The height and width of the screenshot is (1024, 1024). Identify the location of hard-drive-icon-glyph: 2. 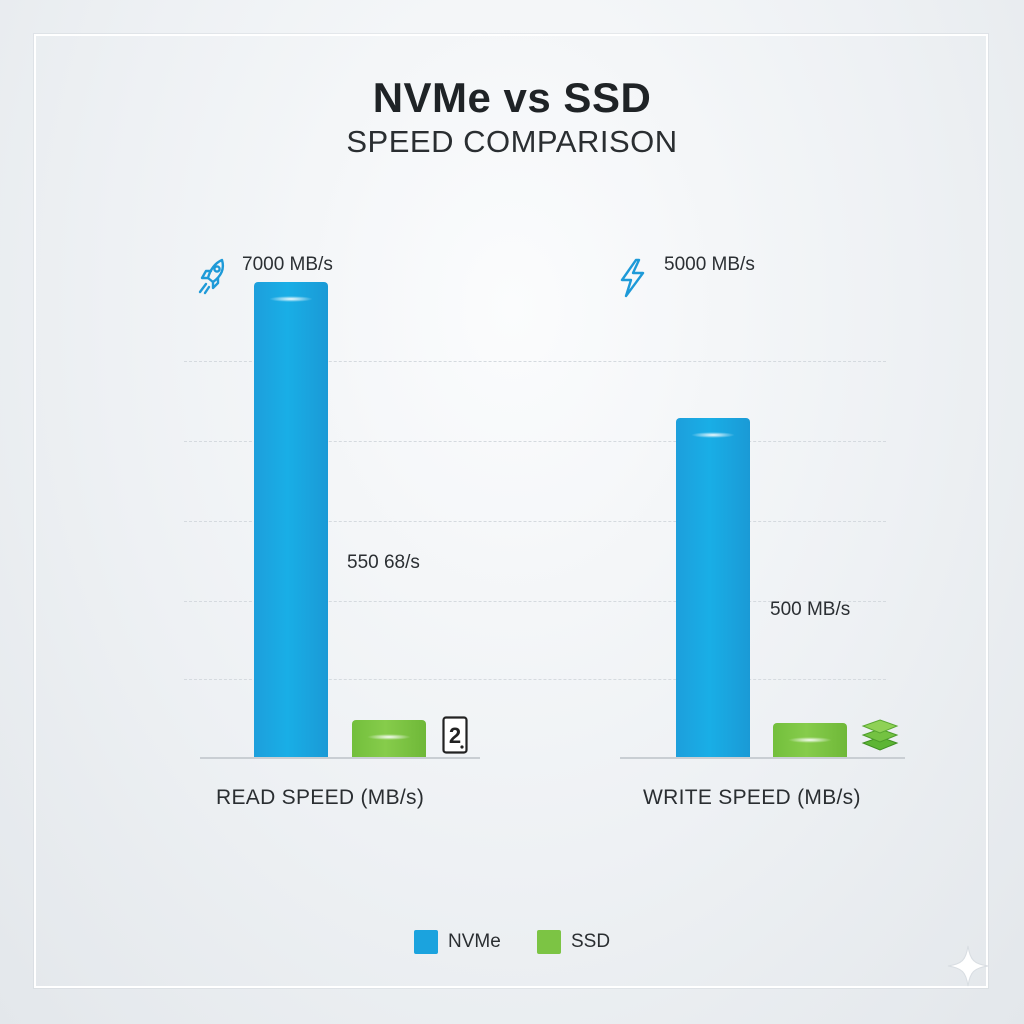
(455, 735).